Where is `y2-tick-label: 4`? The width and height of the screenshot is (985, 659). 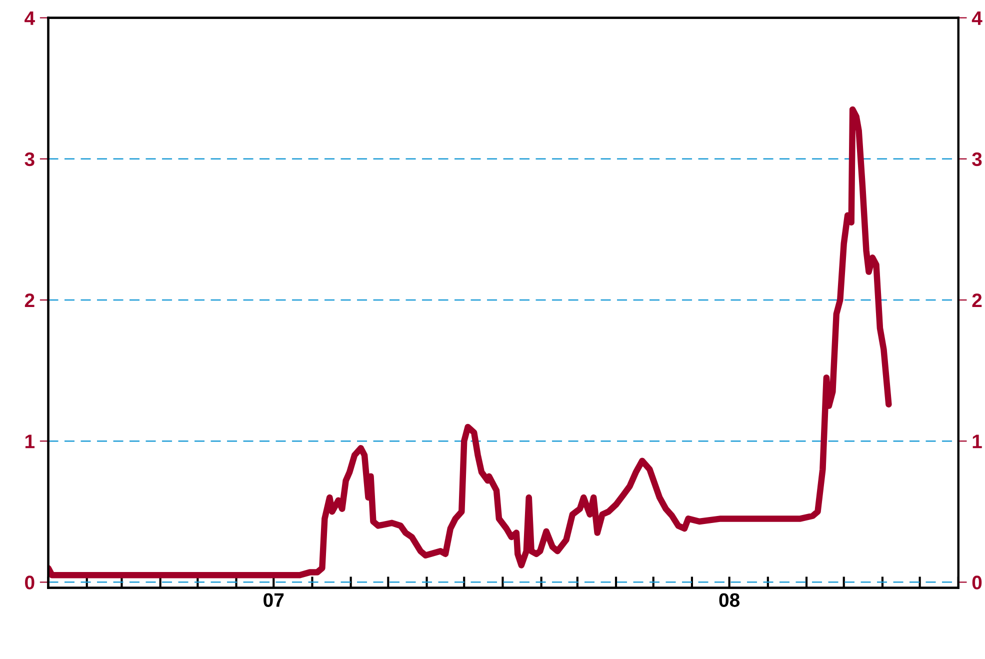
y2-tick-label: 4 is located at coordinates (977, 18).